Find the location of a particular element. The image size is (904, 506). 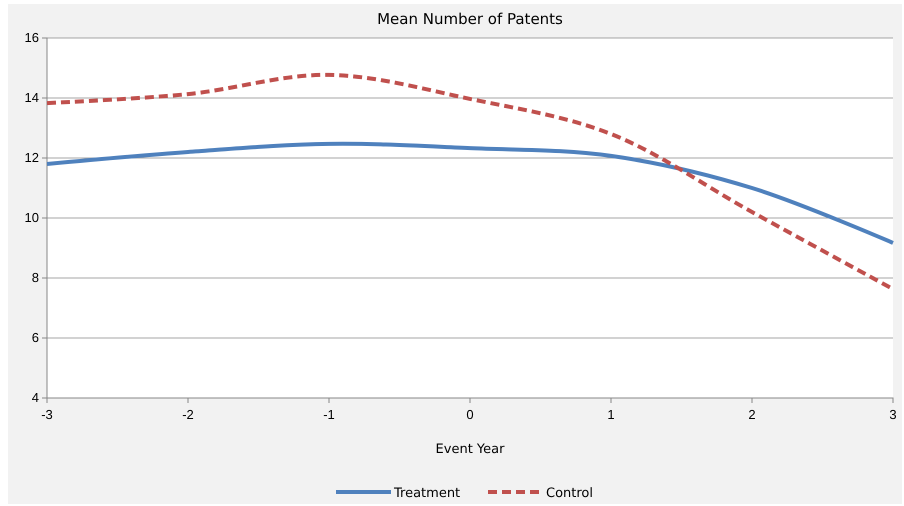

y-tick-label: 14 is located at coordinates (31, 98).